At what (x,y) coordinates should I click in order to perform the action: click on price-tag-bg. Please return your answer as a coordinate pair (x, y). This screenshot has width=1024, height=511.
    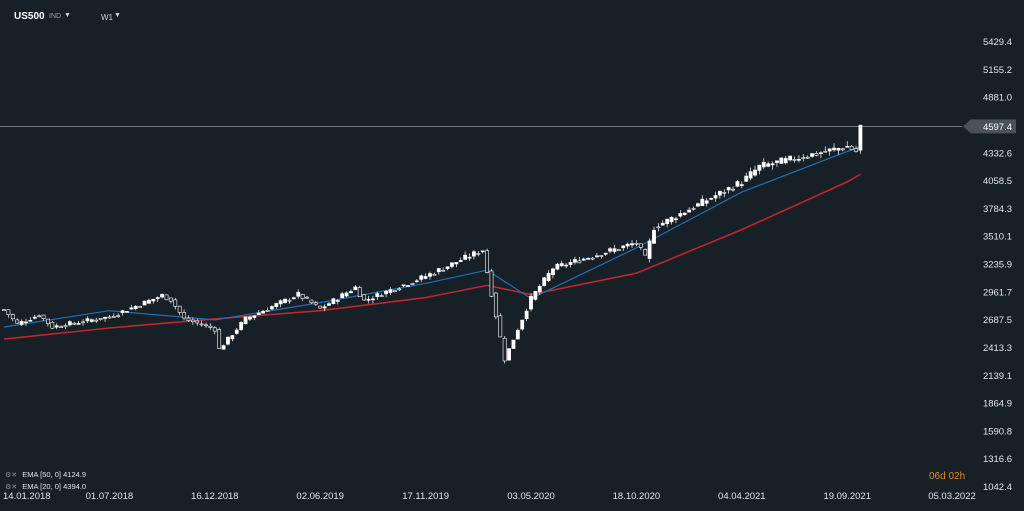
    Looking at the image, I should click on (989, 126).